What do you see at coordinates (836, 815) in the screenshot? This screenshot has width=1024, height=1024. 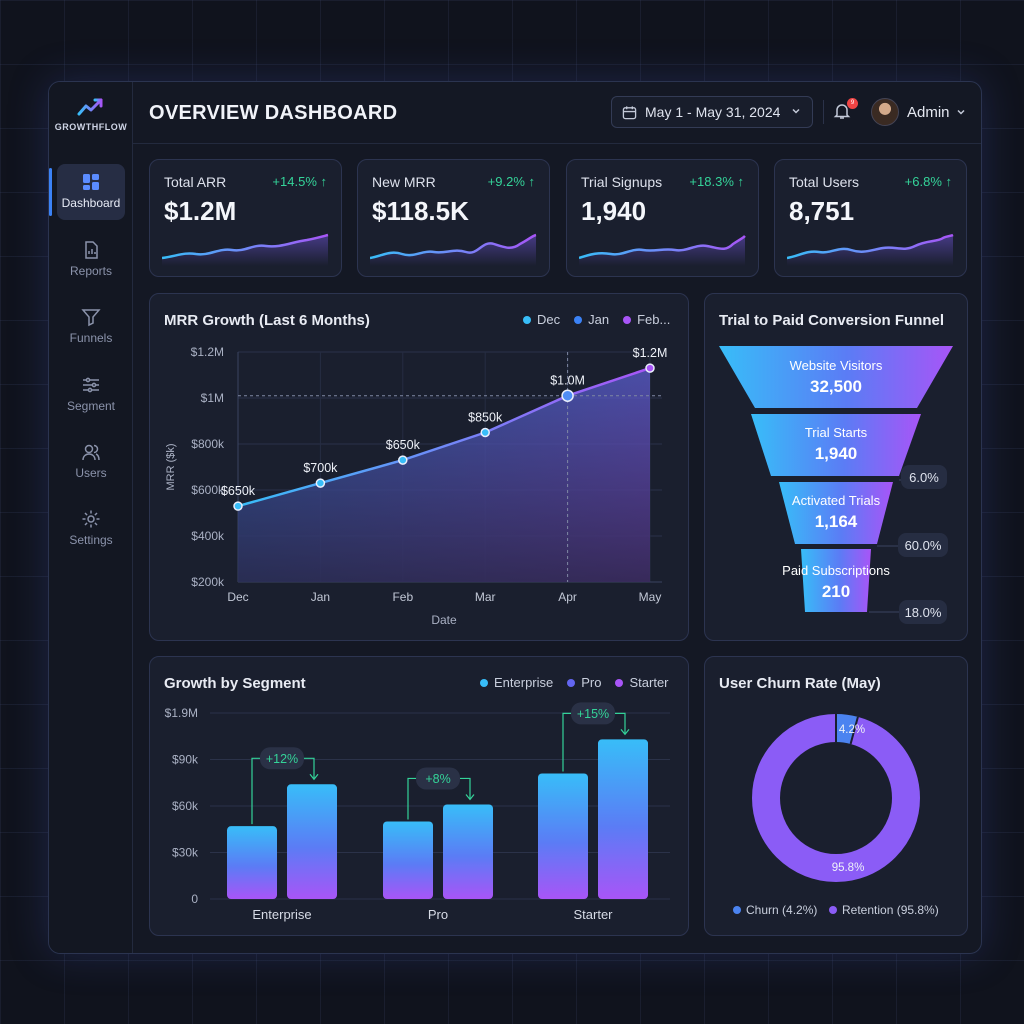 I see `churn-donut-chart: 4.2% 95.8% Churn (4.2%) Retention (95.8%)` at bounding box center [836, 815].